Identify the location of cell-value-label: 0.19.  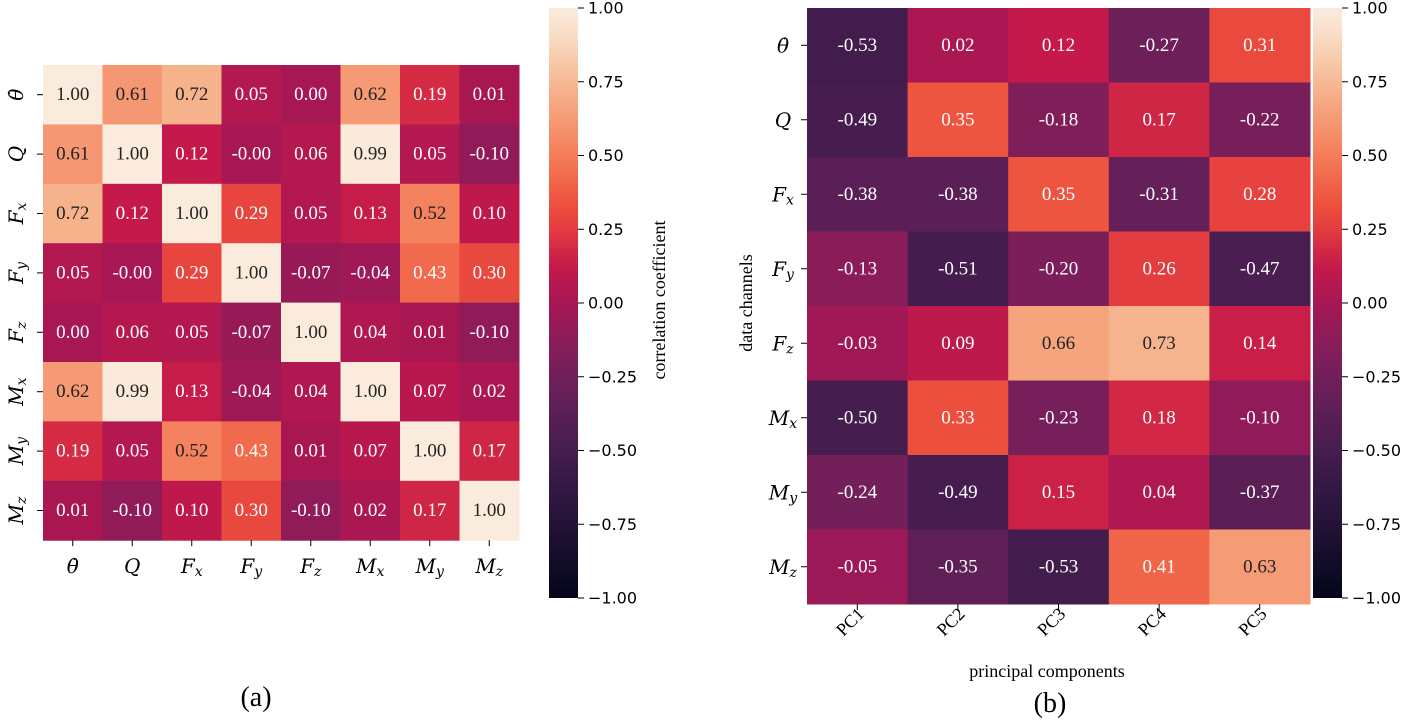
(429, 94).